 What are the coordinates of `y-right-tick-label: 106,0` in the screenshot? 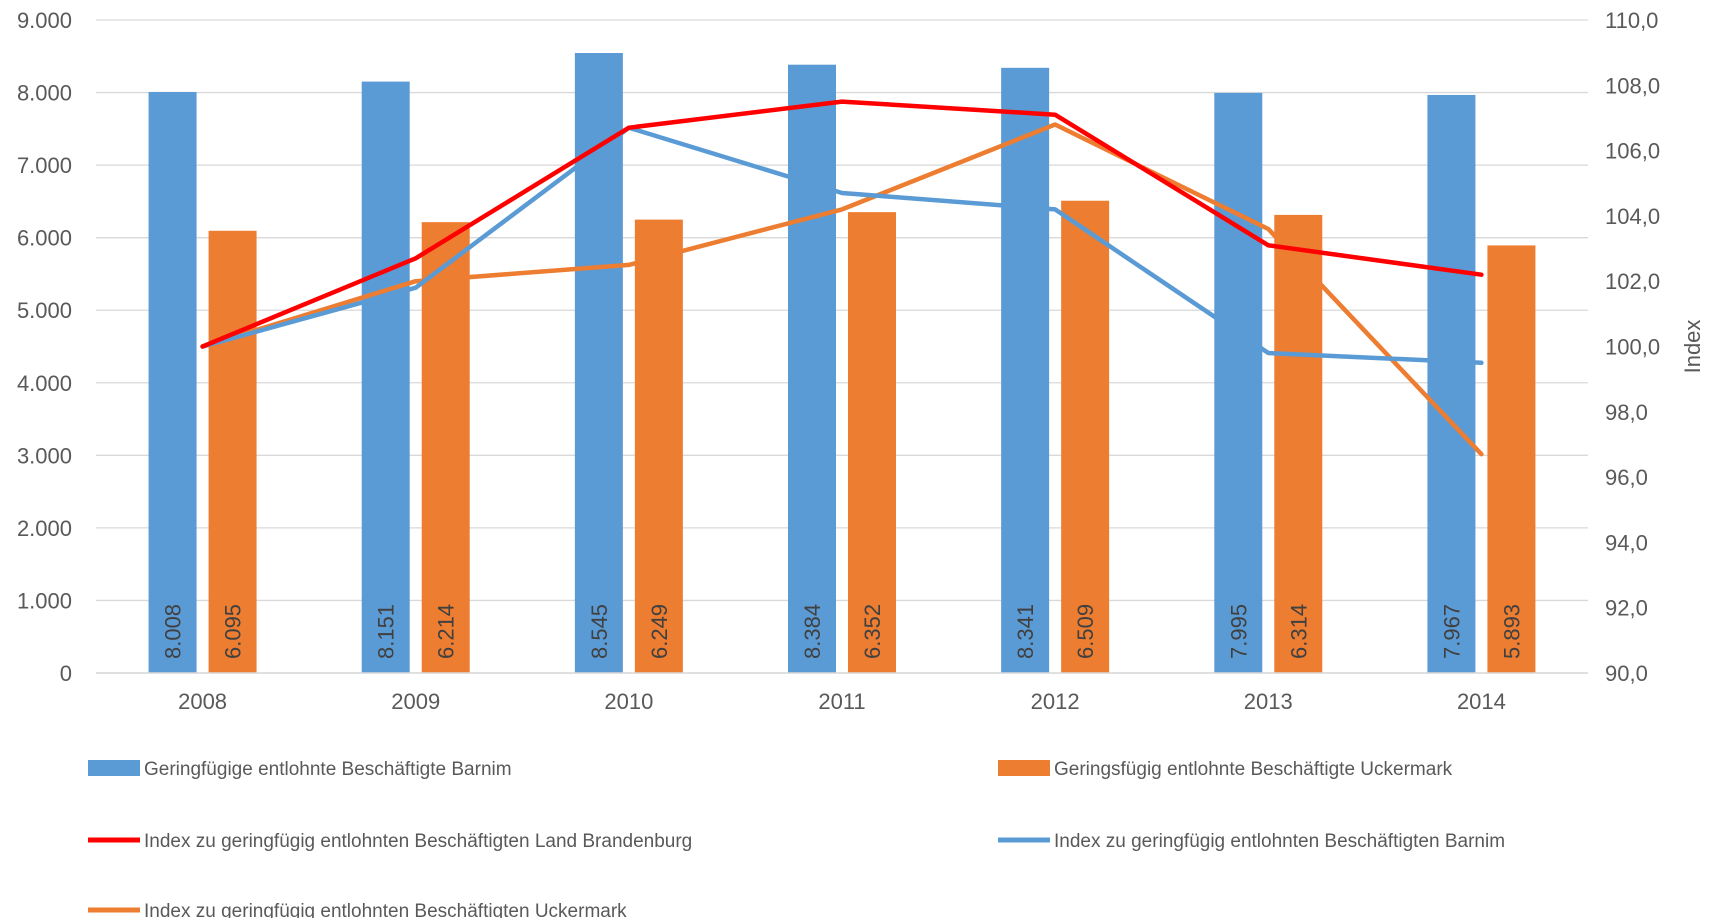 It's located at (1632, 151).